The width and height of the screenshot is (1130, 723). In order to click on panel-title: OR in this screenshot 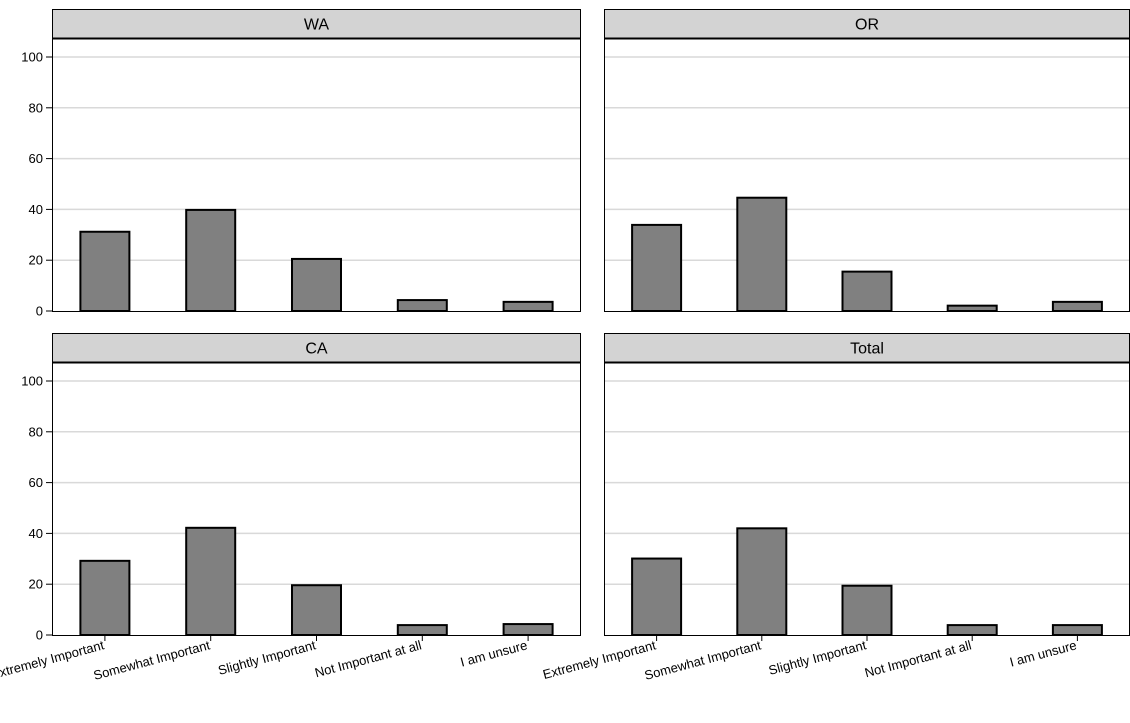, I will do `click(867, 25)`.